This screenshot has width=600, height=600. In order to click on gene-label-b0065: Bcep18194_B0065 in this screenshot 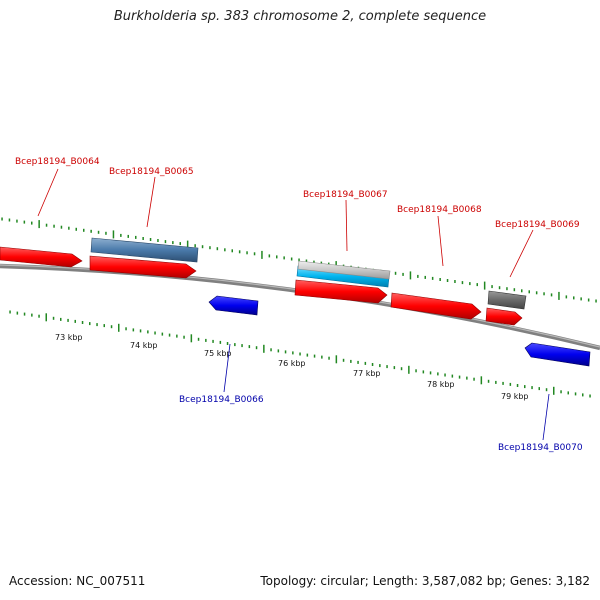, I will do `click(151, 172)`.